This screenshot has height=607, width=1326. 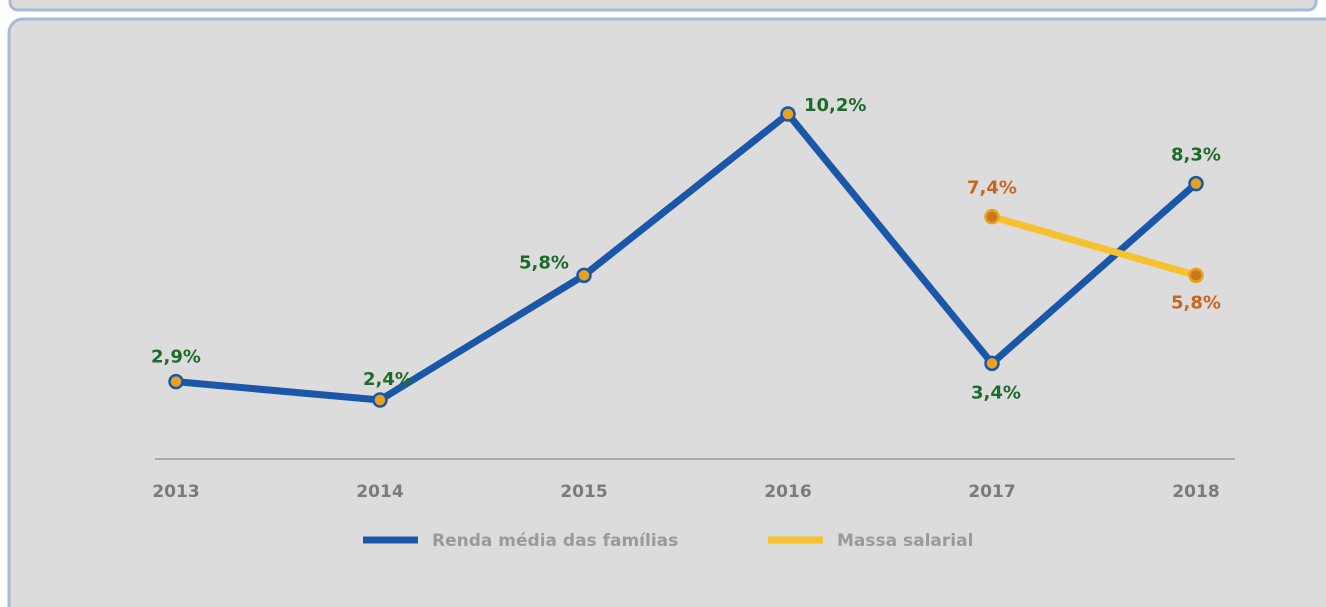 I want to click on value-label: 10,2%, so click(x=835, y=105).